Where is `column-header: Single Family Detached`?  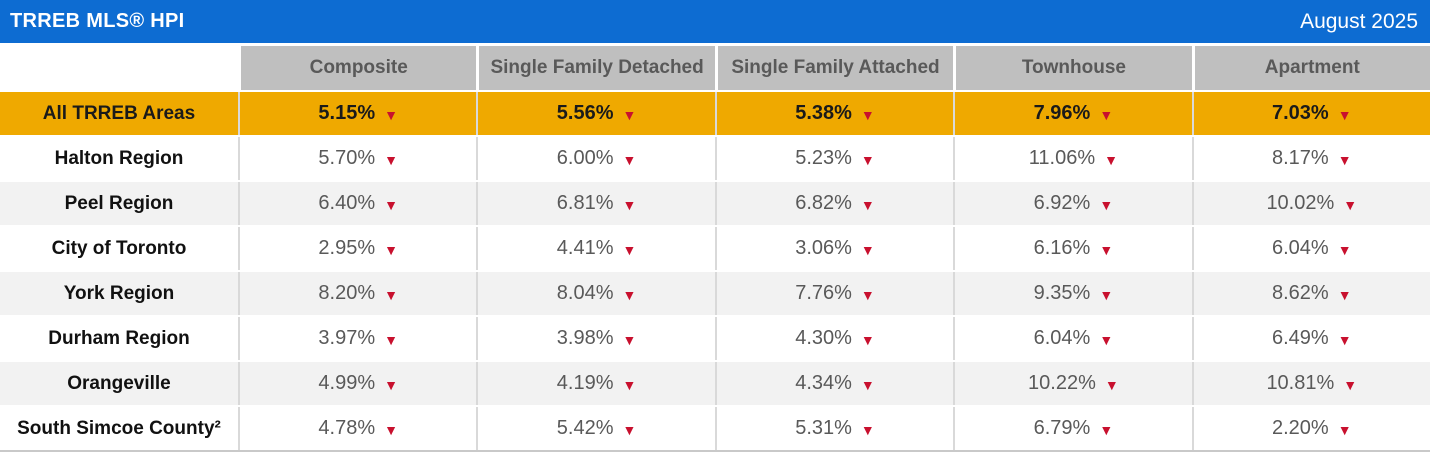
column-header: Single Family Detached is located at coordinates (595, 68).